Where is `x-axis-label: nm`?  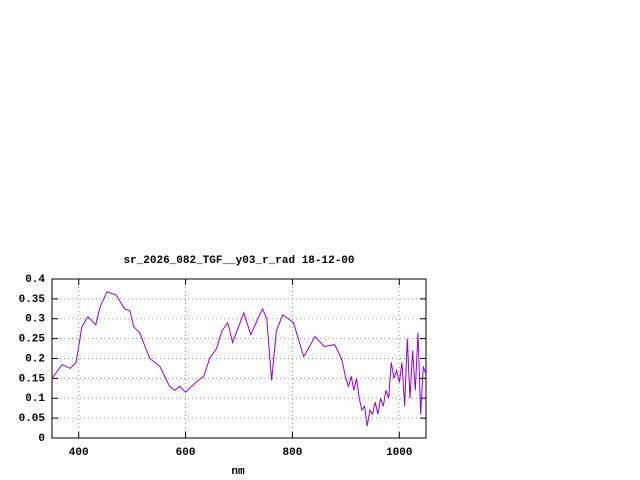
x-axis-label: nm is located at coordinates (238, 472).